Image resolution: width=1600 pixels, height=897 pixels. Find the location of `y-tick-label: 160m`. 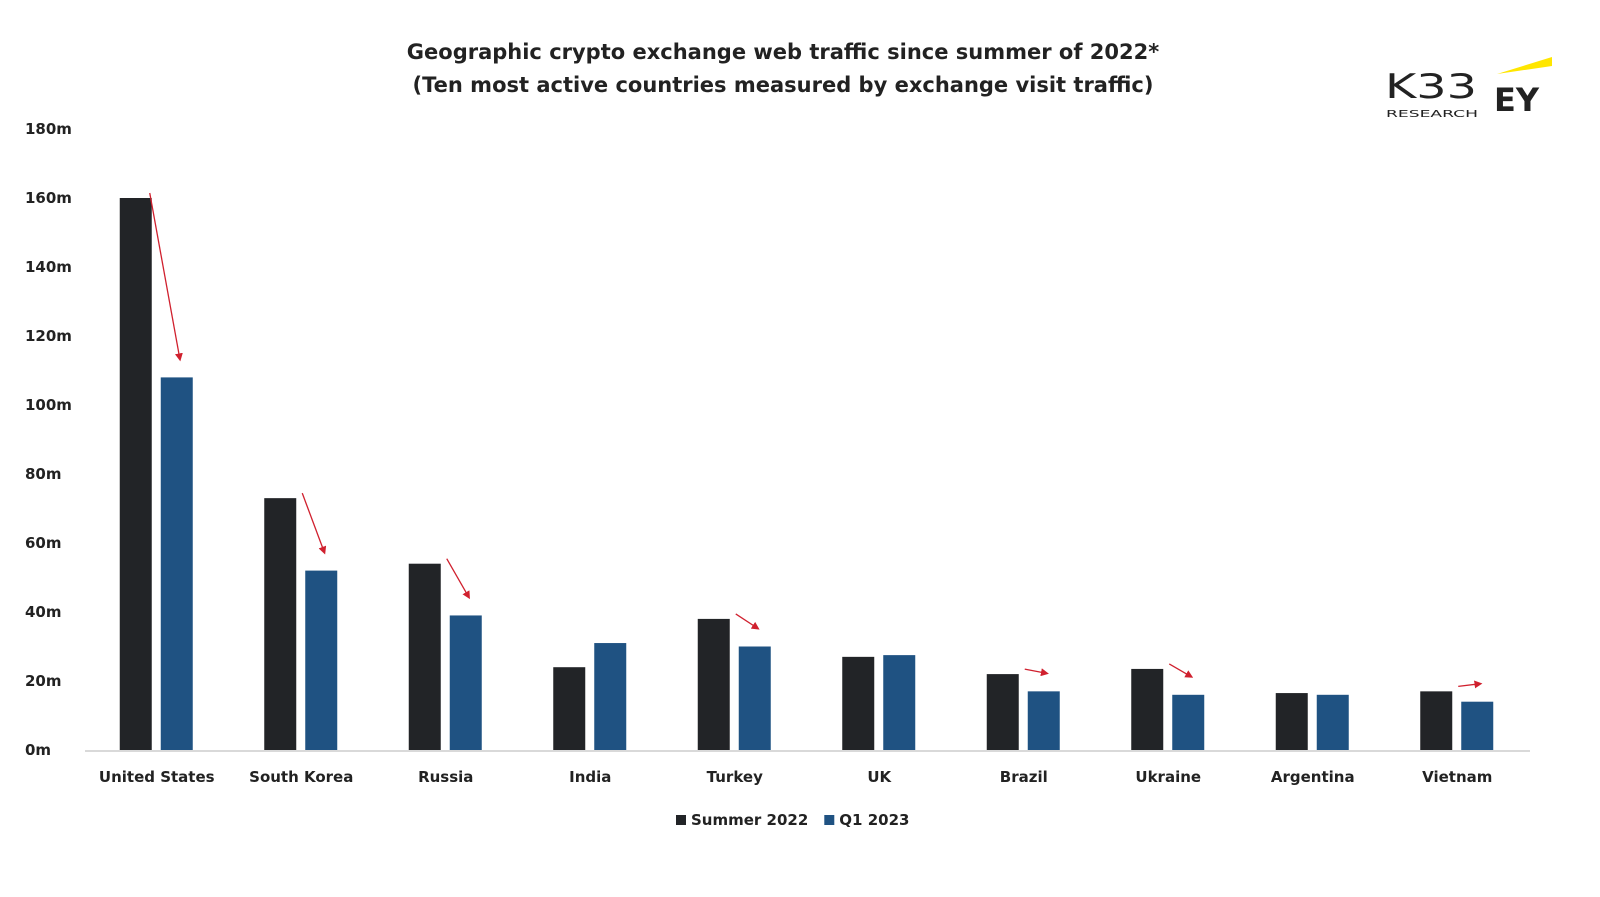

y-tick-label: 160m is located at coordinates (48, 198).